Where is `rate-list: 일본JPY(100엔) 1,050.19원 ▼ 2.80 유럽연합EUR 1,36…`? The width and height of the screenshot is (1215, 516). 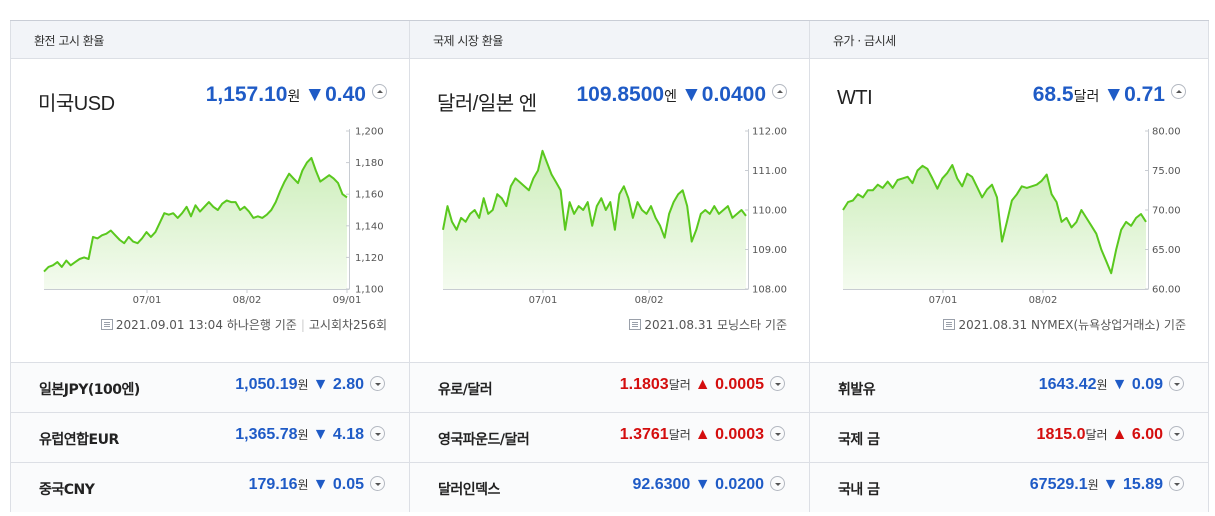 rate-list: 일본JPY(100엔) 1,050.19원 ▼ 2.80 유럽연합EUR 1,36… is located at coordinates (210, 437).